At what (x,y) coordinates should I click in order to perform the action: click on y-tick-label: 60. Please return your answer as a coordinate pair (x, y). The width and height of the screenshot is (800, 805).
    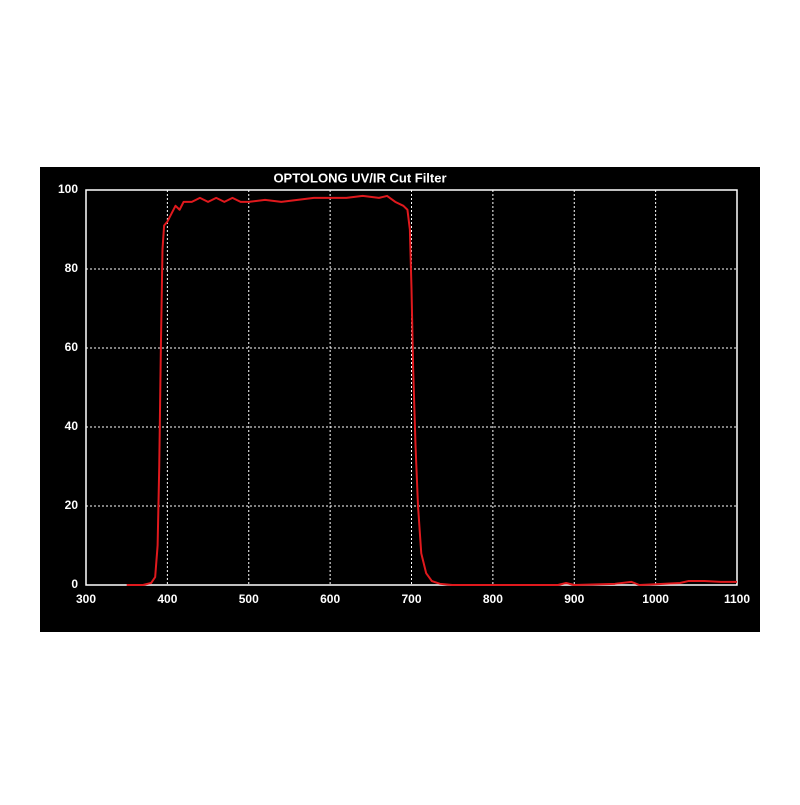
    Looking at the image, I should click on (72, 347).